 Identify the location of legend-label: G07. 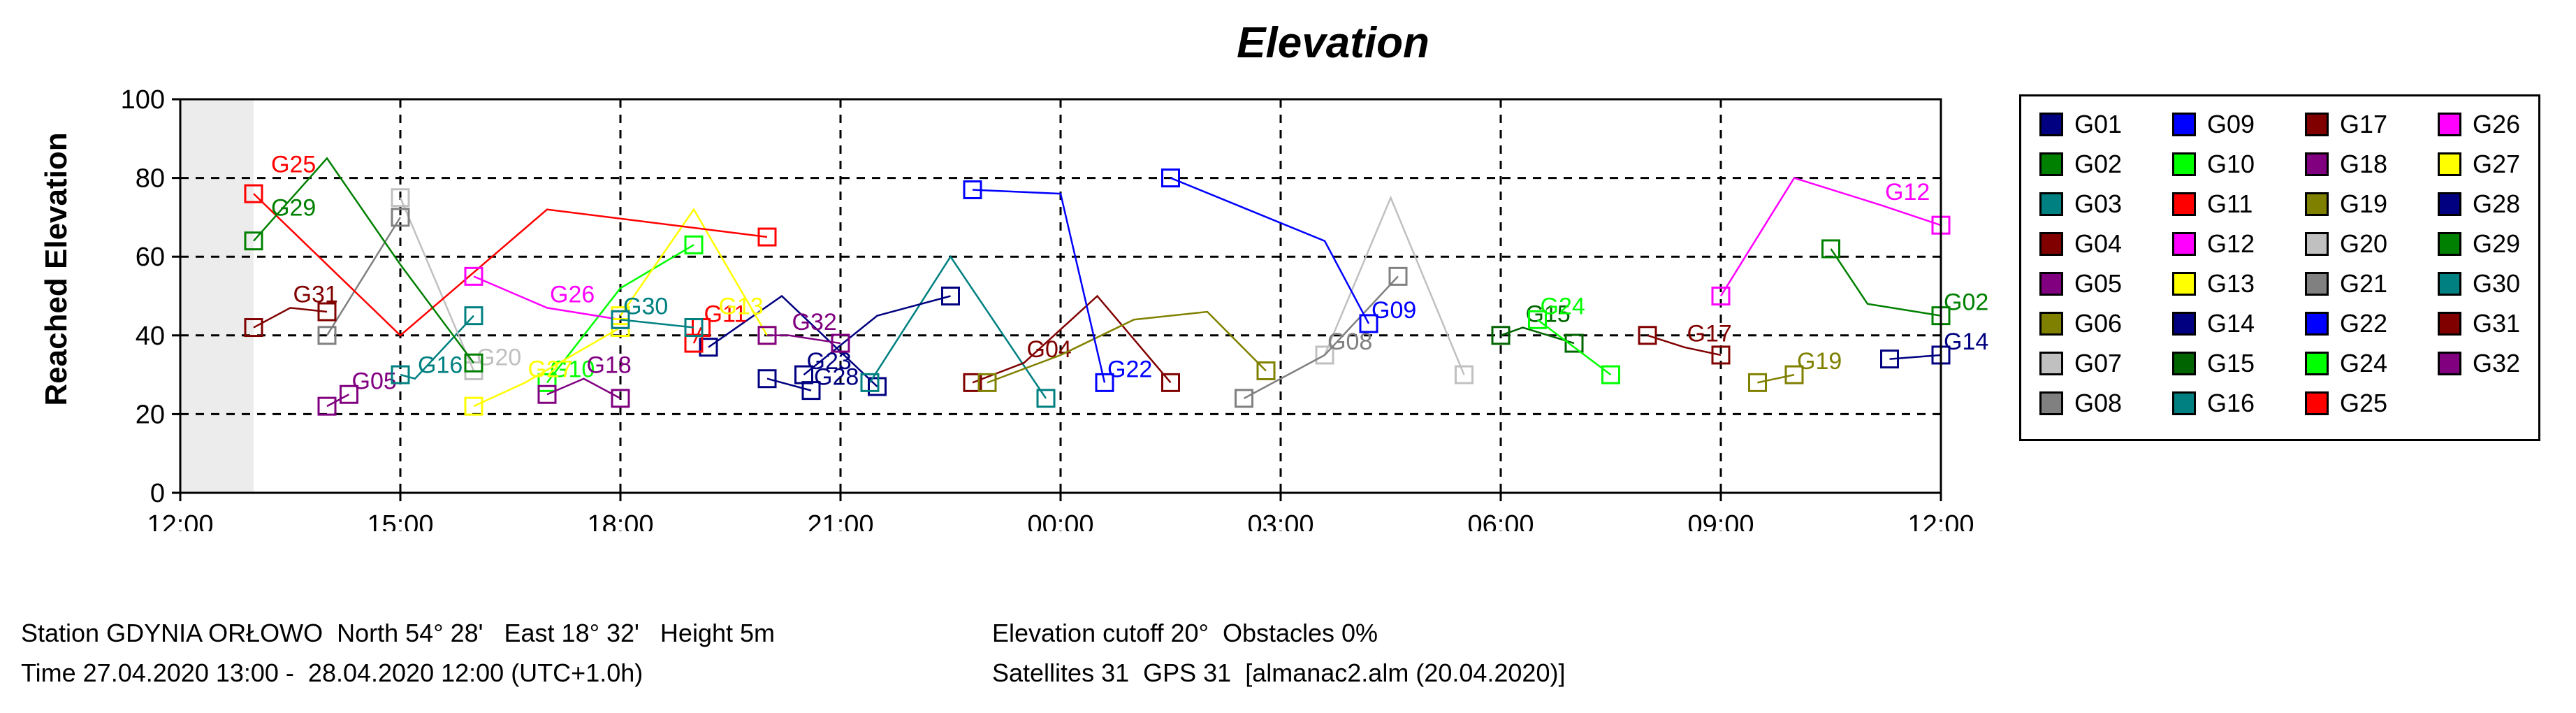
(2098, 363).